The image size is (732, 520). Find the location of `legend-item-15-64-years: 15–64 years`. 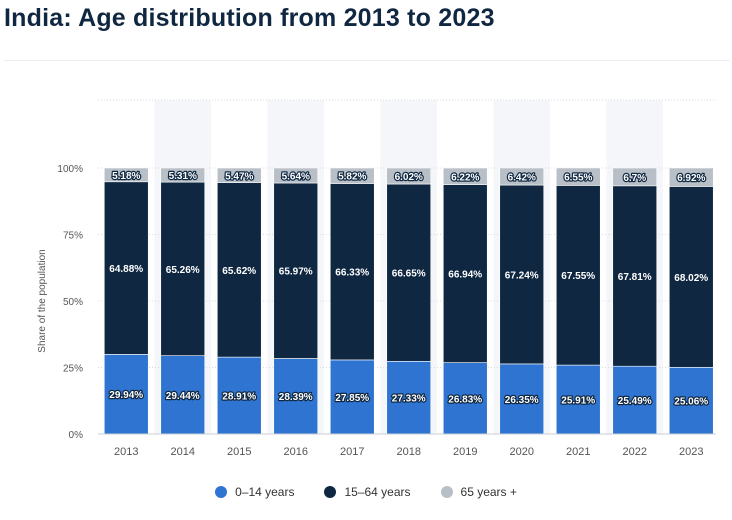

legend-item-15-64-years: 15–64 years is located at coordinates (367, 492).